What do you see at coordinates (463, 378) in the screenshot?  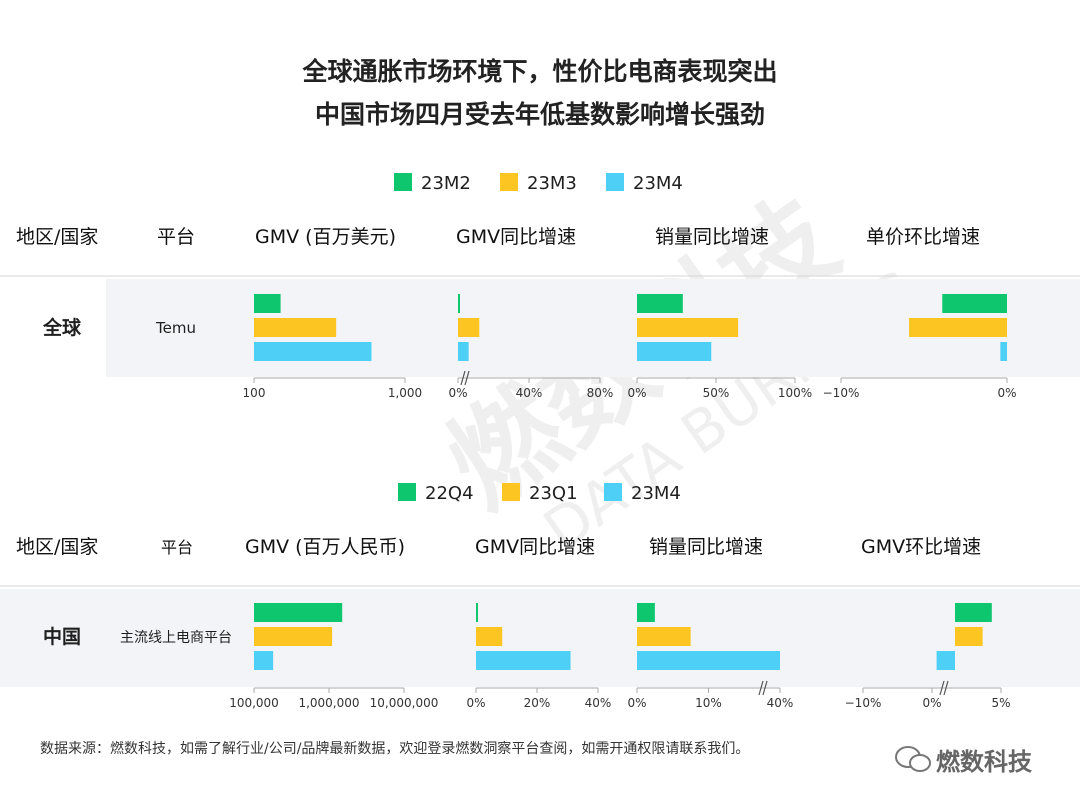 I see `axis-break-s1-p2-a` at bounding box center [463, 378].